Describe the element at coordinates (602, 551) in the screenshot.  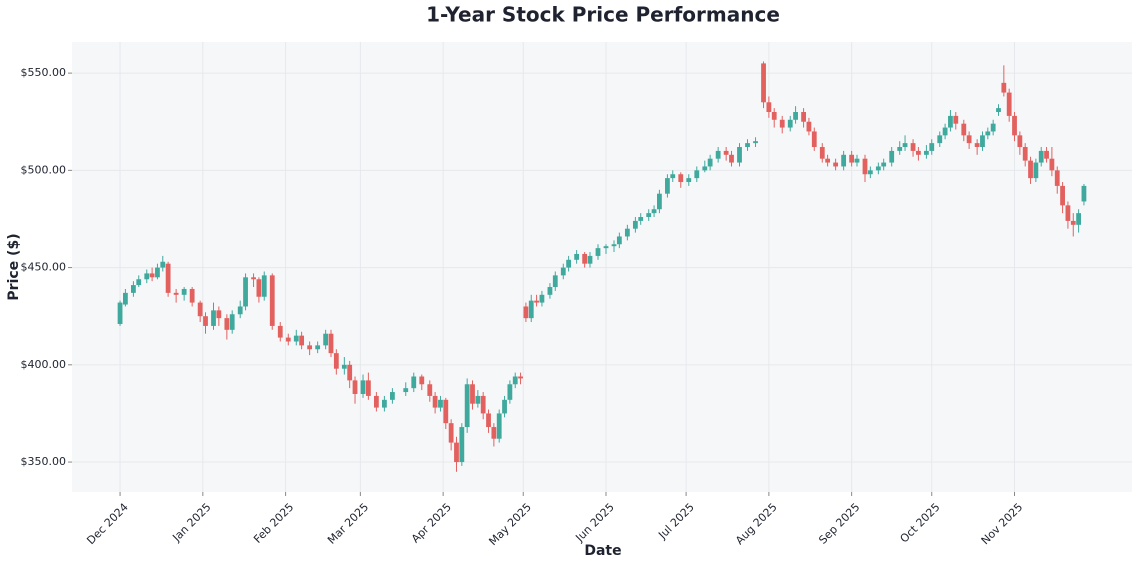
I see `x-axis-label: Date` at that location.